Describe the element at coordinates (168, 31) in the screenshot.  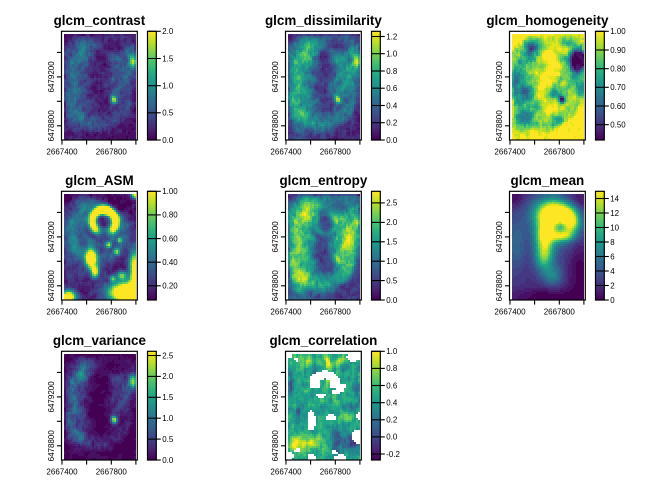
I see `svg-text: 2.0` at that location.